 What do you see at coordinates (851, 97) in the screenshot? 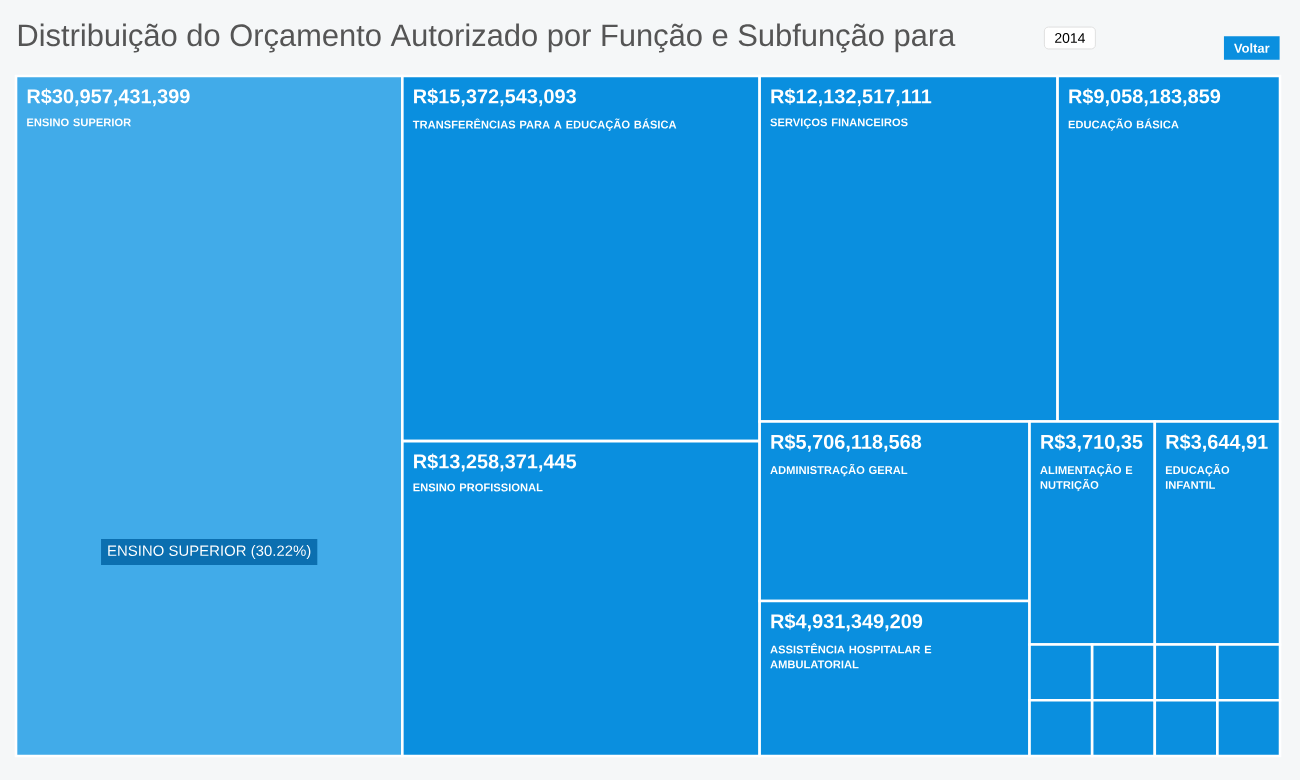
I see `data-label: R$12,132,517,111` at bounding box center [851, 97].